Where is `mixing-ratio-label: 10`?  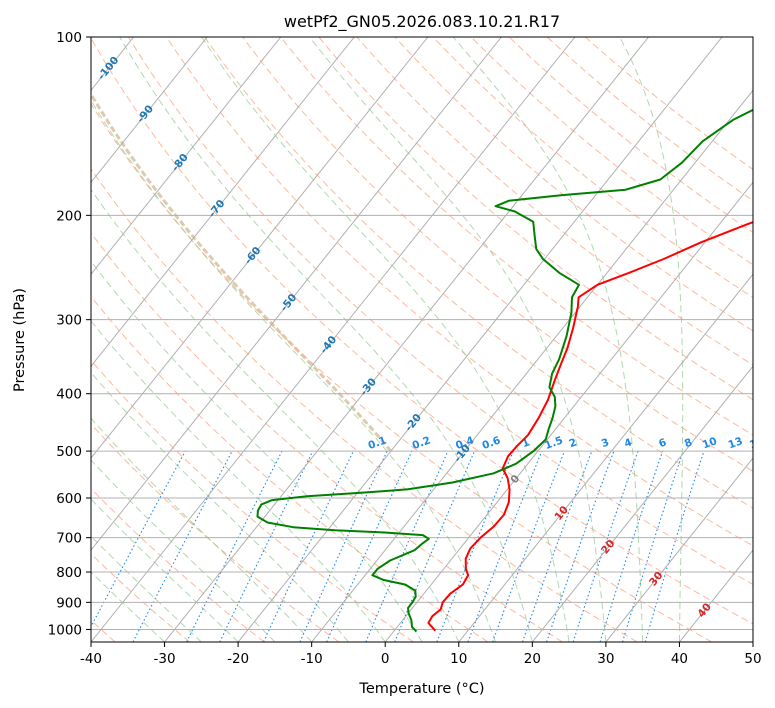
mixing-ratio-label: 10 is located at coordinates (710, 443).